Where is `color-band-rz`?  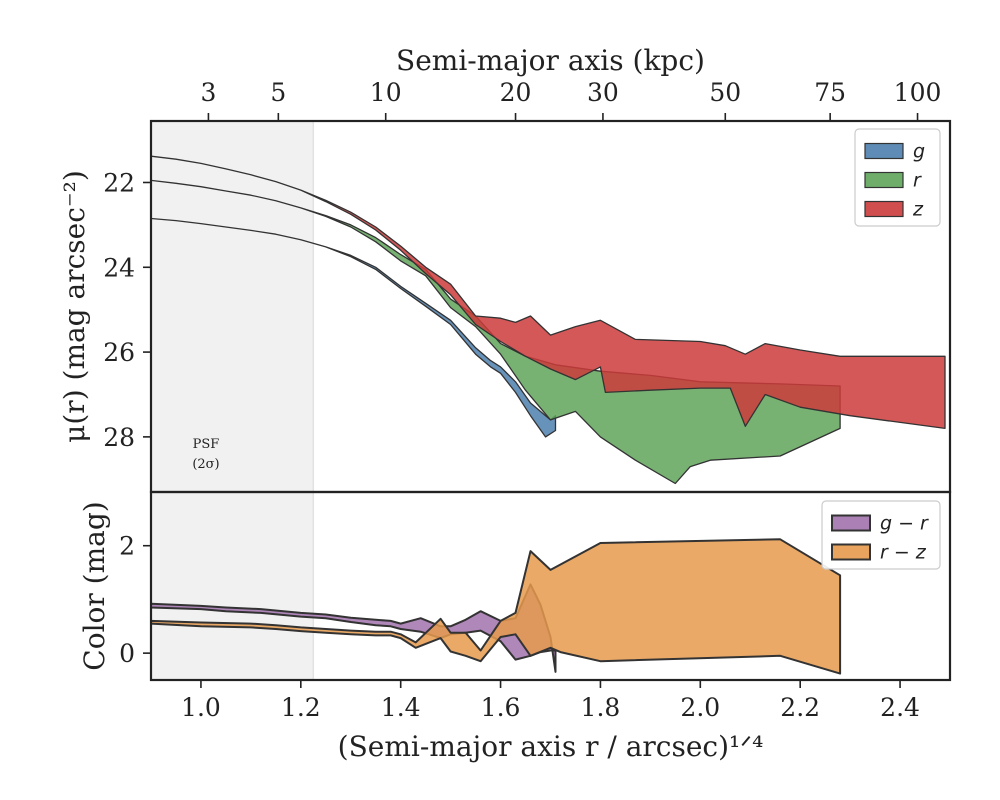 color-band-rz is located at coordinates (496, 606).